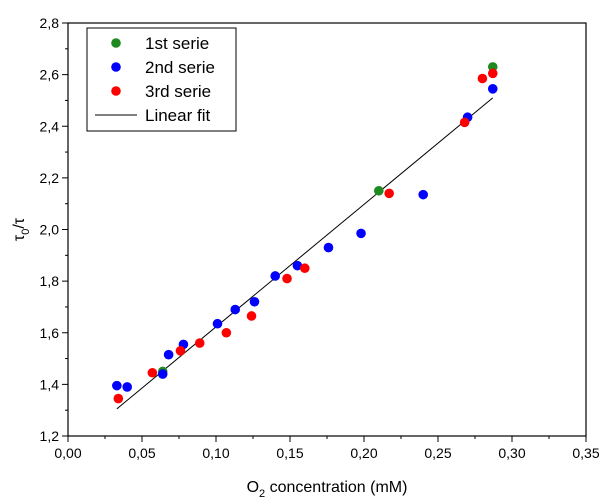 Image resolution: width=602 pixels, height=504 pixels. Describe the element at coordinates (50, 75) in the screenshot. I see `y-tick-label: 2,6` at that location.